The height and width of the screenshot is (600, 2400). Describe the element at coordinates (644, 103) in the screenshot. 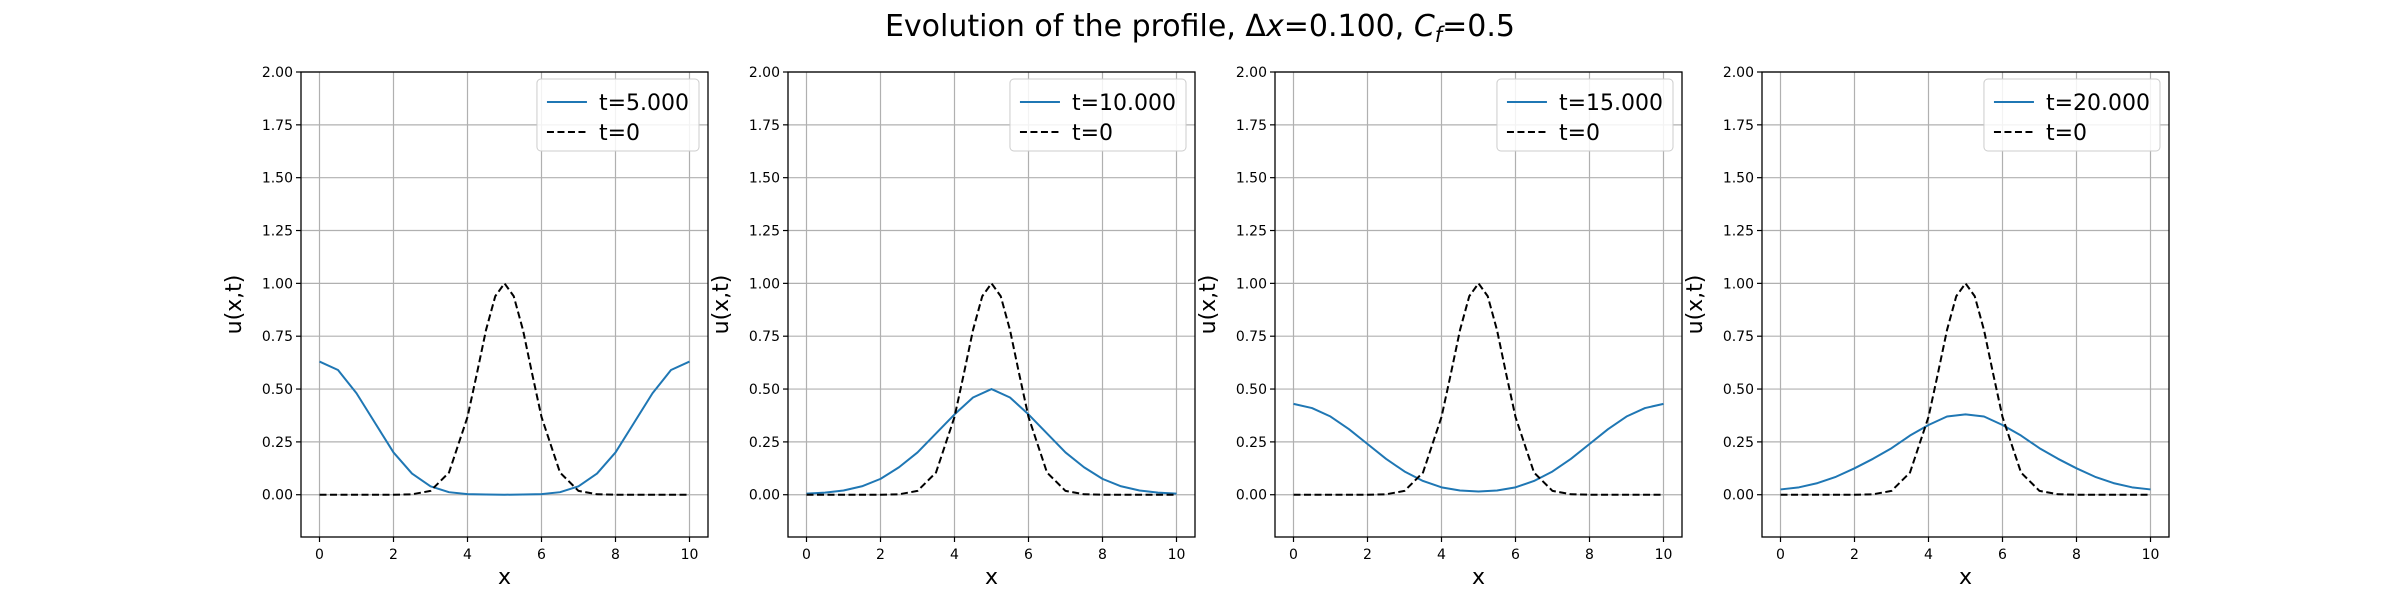

I see `legend-label: t=5.000` at that location.